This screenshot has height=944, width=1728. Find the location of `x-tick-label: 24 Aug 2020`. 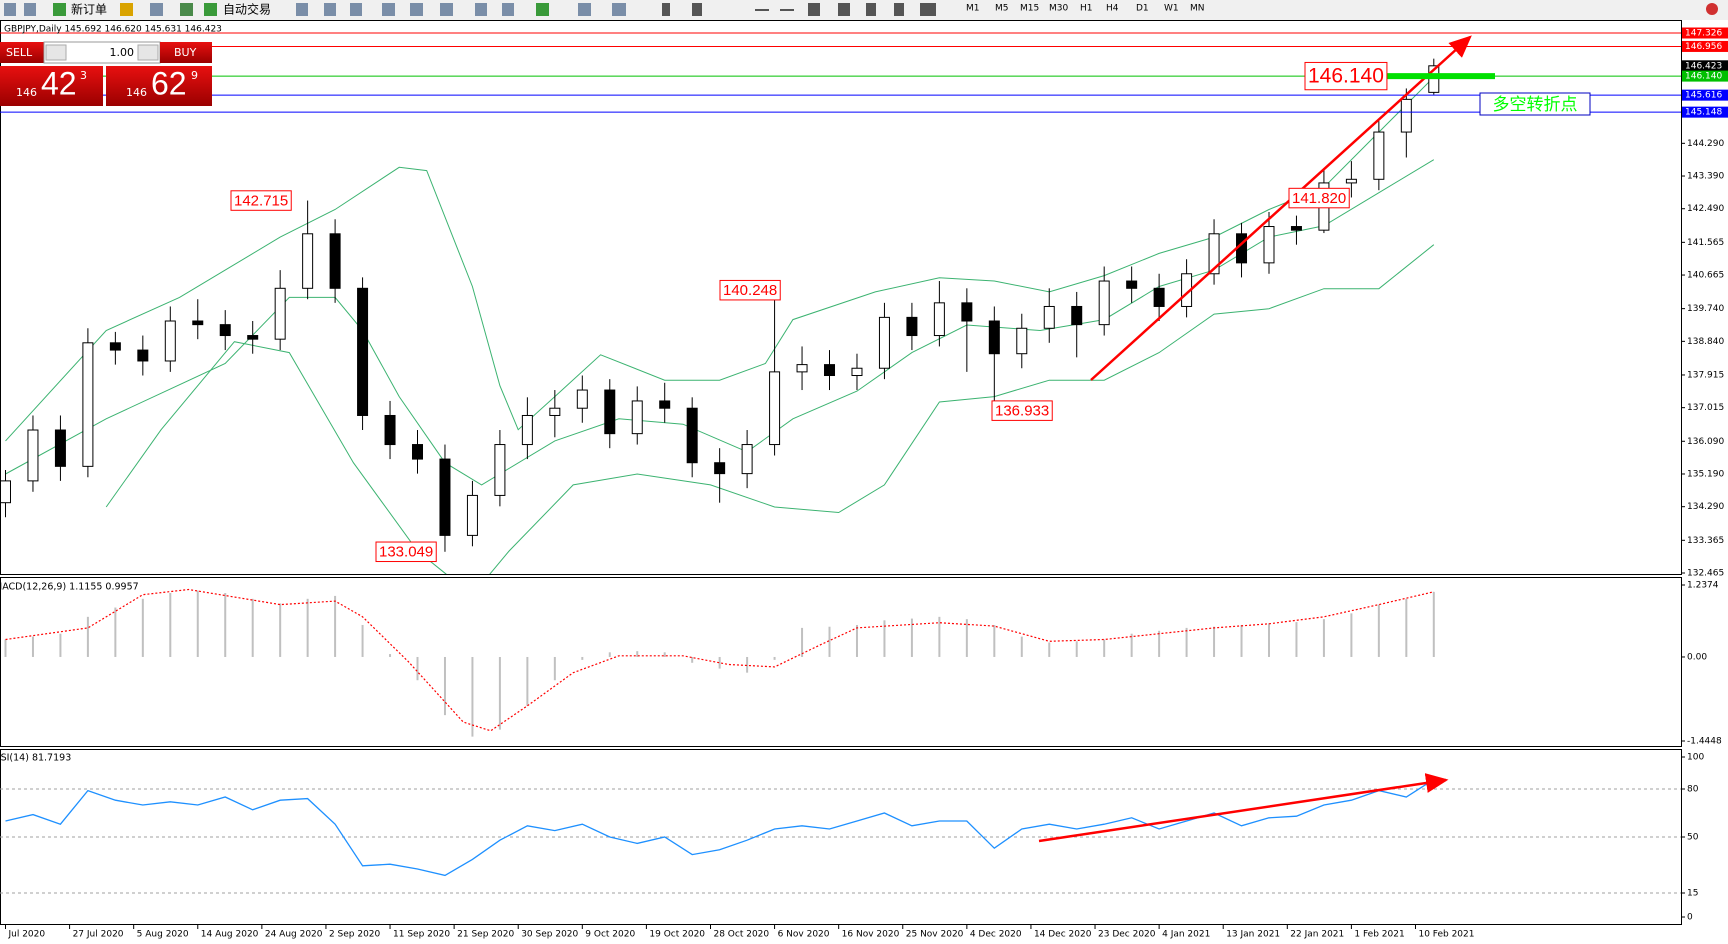

x-tick-label: 24 Aug 2020 is located at coordinates (294, 935).